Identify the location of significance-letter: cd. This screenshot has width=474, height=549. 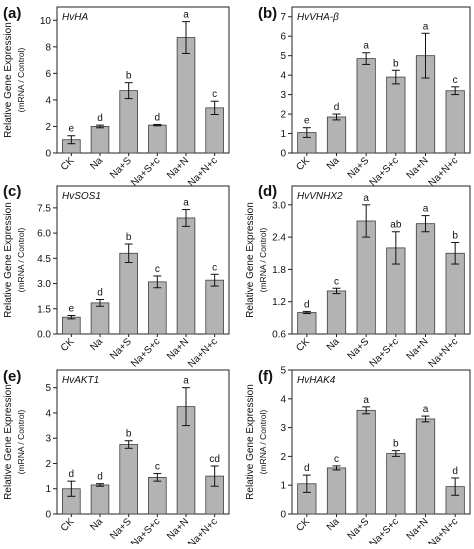
(214, 459).